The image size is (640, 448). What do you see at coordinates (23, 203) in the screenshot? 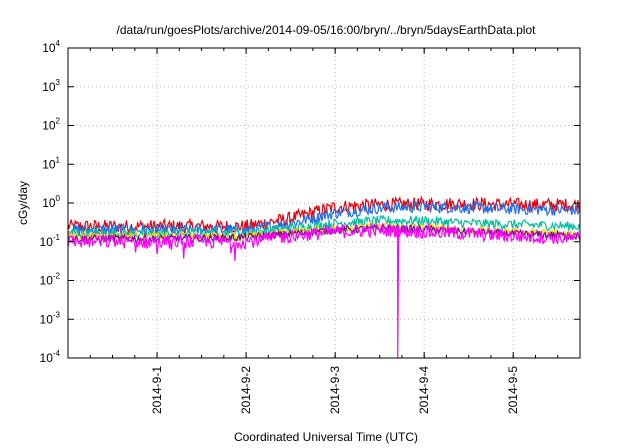
I see `y-axis-label: cGy/day` at bounding box center [23, 203].